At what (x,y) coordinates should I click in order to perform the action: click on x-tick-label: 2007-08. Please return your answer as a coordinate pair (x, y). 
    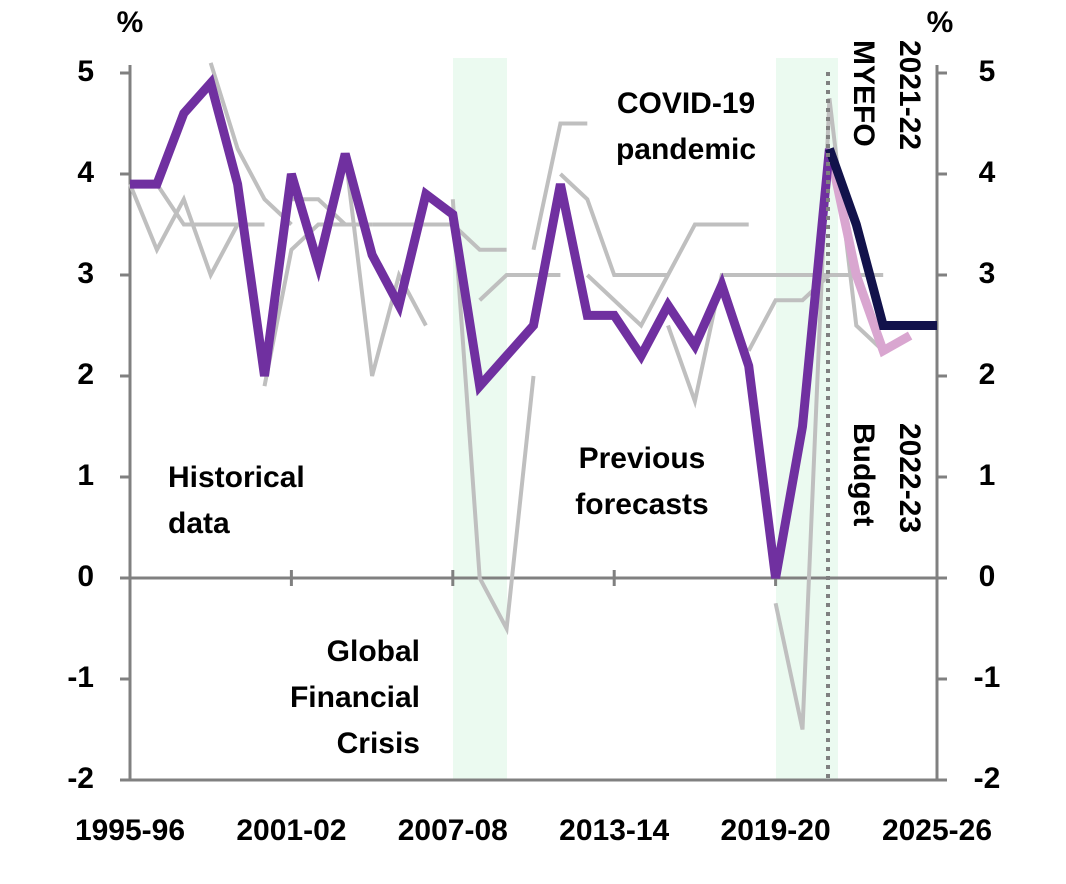
    Looking at the image, I should click on (453, 830).